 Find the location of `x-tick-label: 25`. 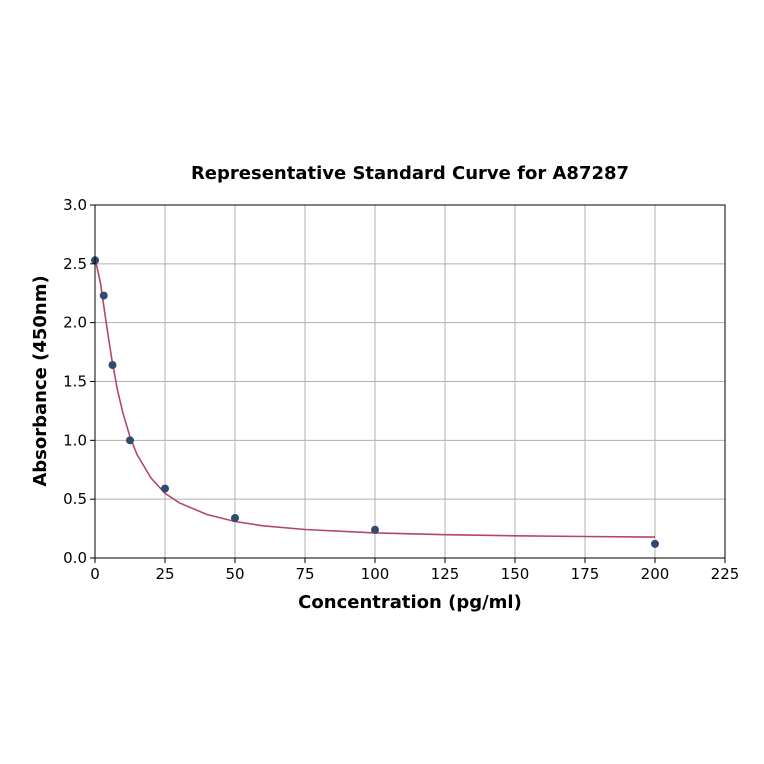

x-tick-label: 25 is located at coordinates (164, 574).